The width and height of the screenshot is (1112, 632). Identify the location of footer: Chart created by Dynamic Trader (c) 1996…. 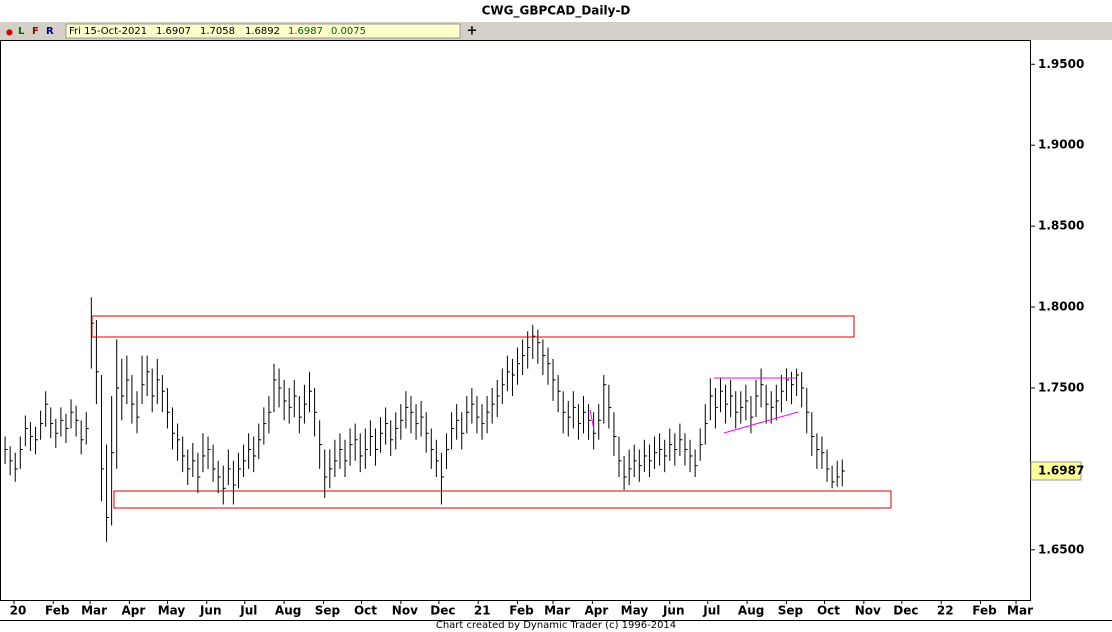
(556, 625).